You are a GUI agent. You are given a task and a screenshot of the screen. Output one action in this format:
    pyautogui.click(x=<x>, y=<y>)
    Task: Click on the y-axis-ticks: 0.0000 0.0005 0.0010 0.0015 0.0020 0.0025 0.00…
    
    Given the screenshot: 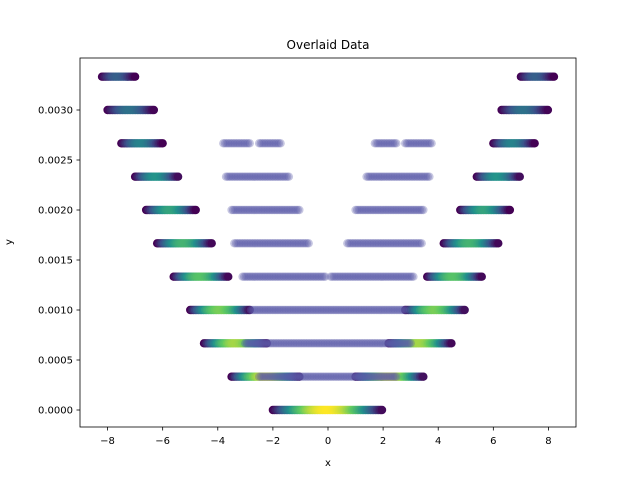 What is the action you would take?
    pyautogui.click(x=59, y=261)
    